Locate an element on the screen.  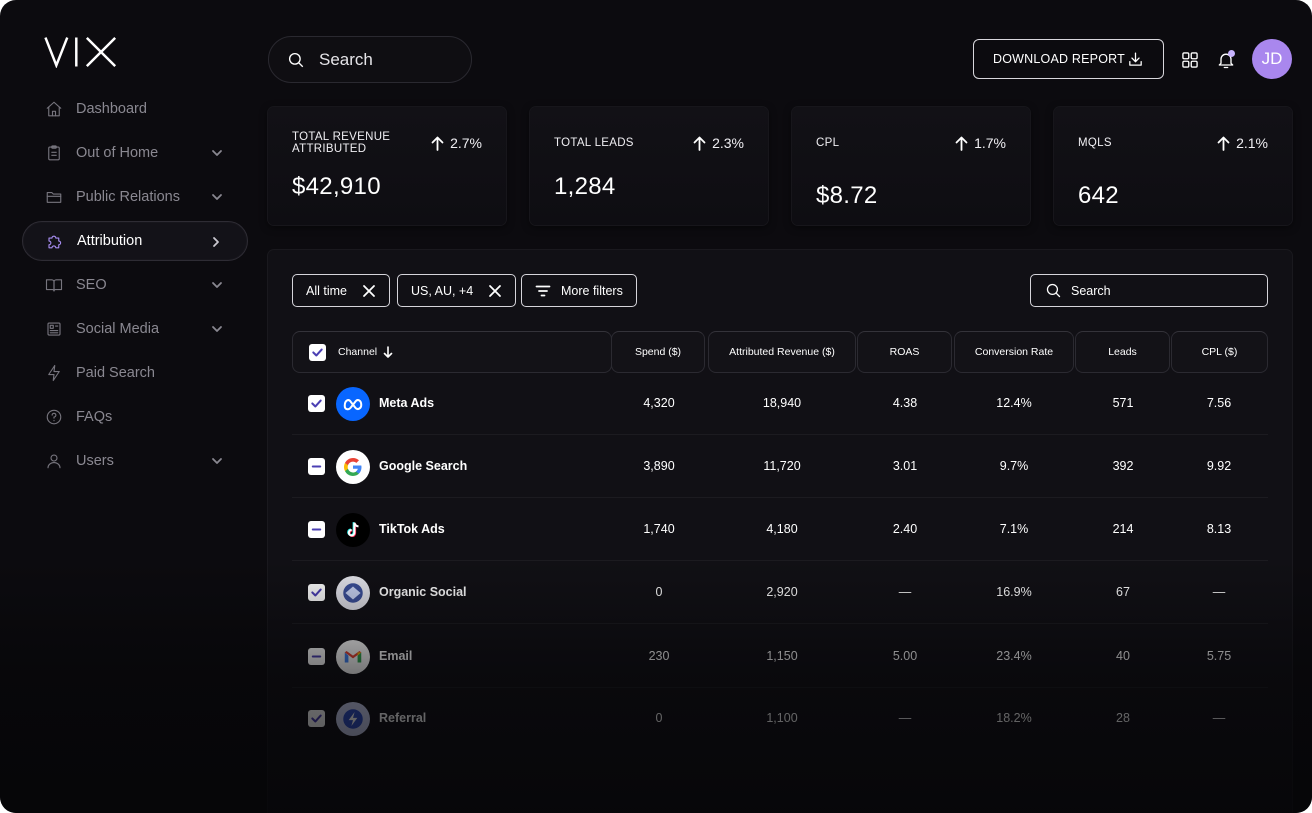
global-search is located at coordinates (370, 59).